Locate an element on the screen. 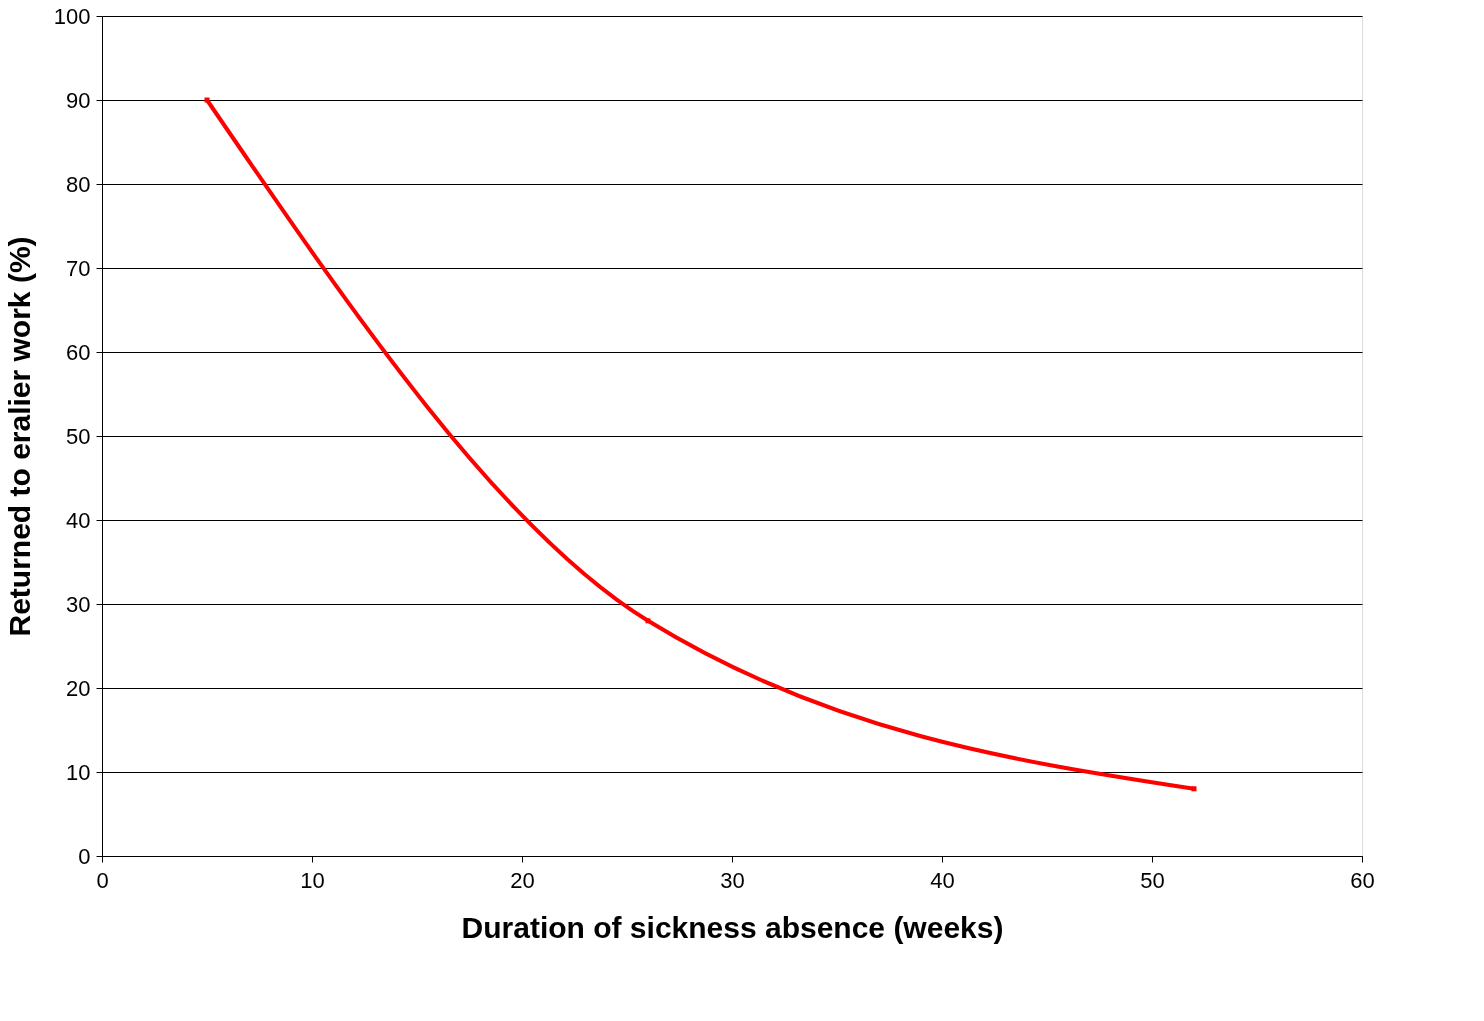 The width and height of the screenshot is (1484, 1021). y-tick-label: 50 is located at coordinates (78, 436).